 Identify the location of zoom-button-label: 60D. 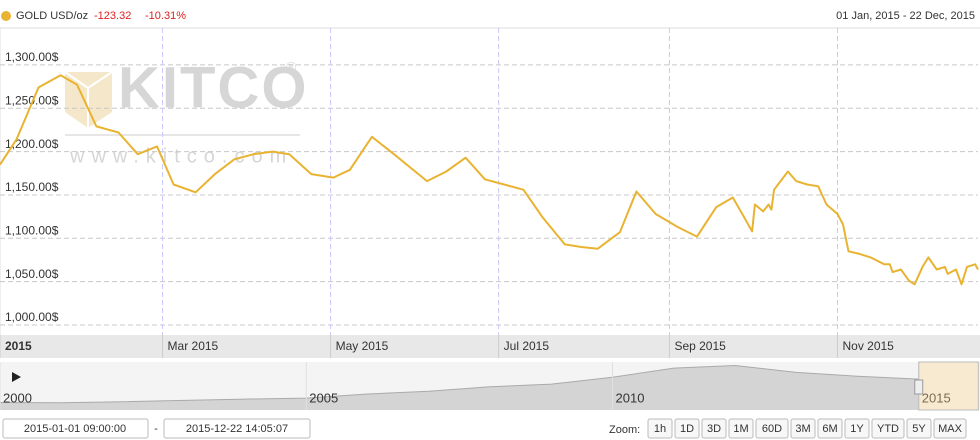
(772, 429).